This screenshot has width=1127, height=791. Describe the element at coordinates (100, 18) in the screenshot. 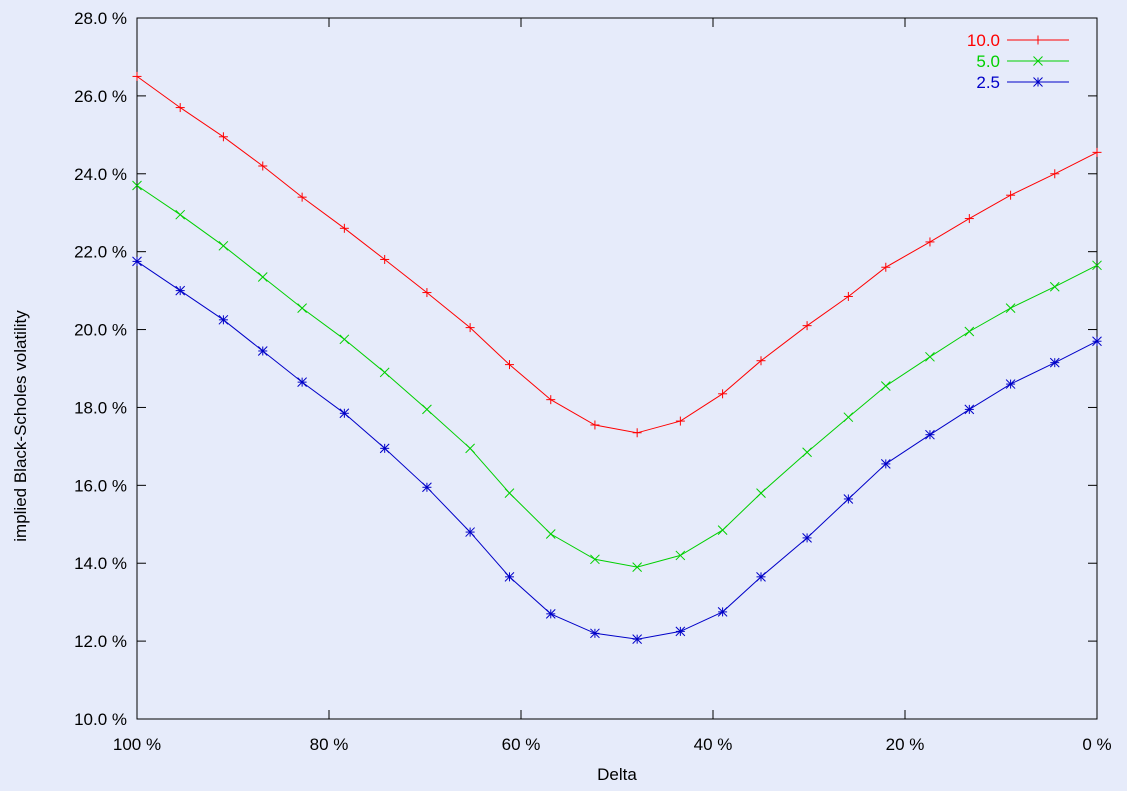

I see `y-tick-label: 28.0 %` at that location.